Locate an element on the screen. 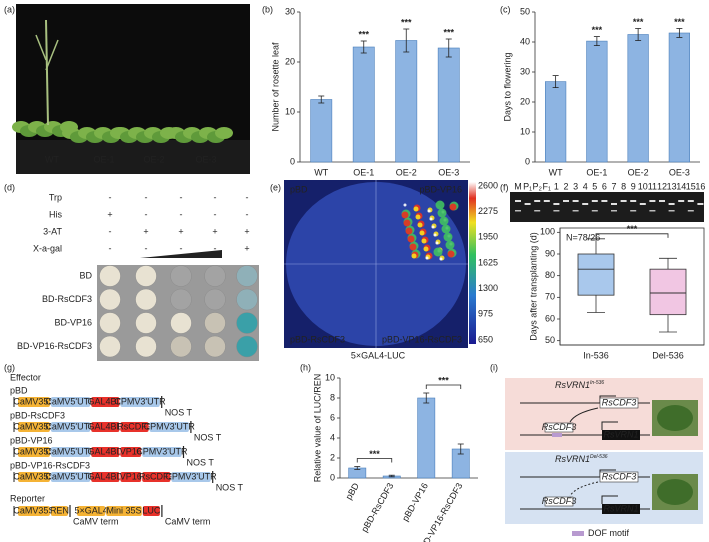 The width and height of the screenshot is (709, 542). photo-label: OE-1 is located at coordinates (103, 159).